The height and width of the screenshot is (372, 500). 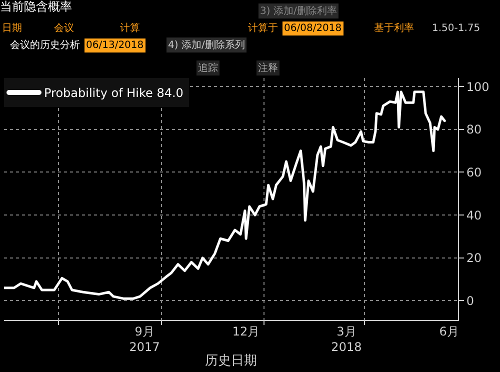 I want to click on y-tick-label: 100, so click(x=478, y=87).